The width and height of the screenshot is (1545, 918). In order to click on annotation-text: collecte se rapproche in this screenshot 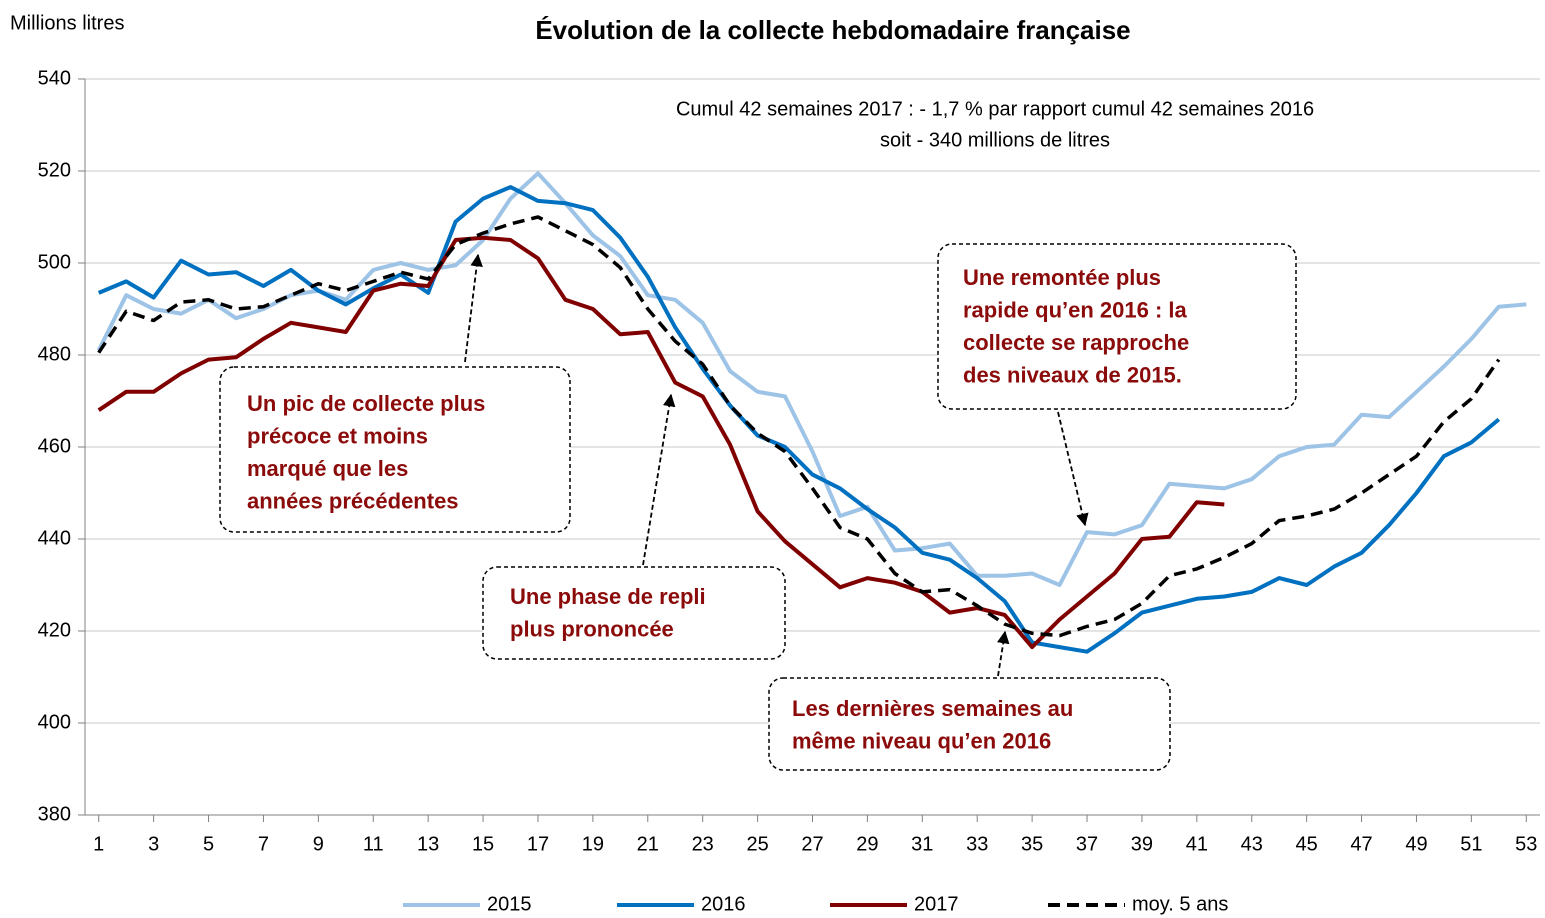, I will do `click(1076, 342)`.